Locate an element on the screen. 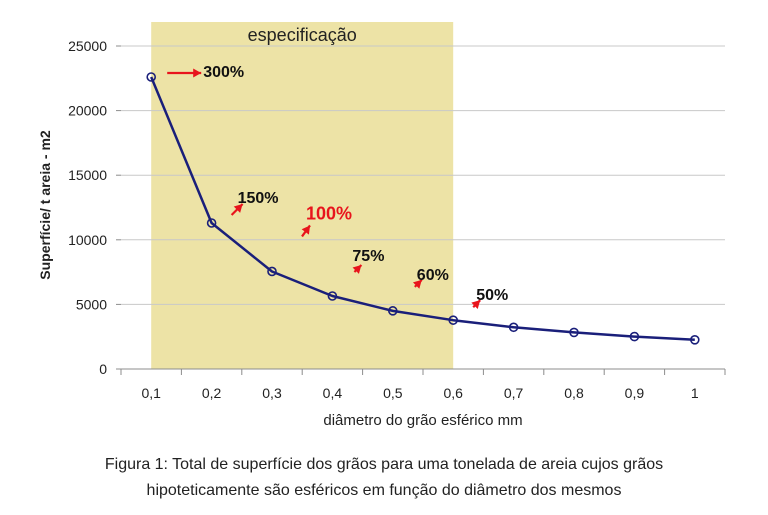 This screenshot has width=768, height=515. x-tick-label: 0,2 is located at coordinates (212, 393).